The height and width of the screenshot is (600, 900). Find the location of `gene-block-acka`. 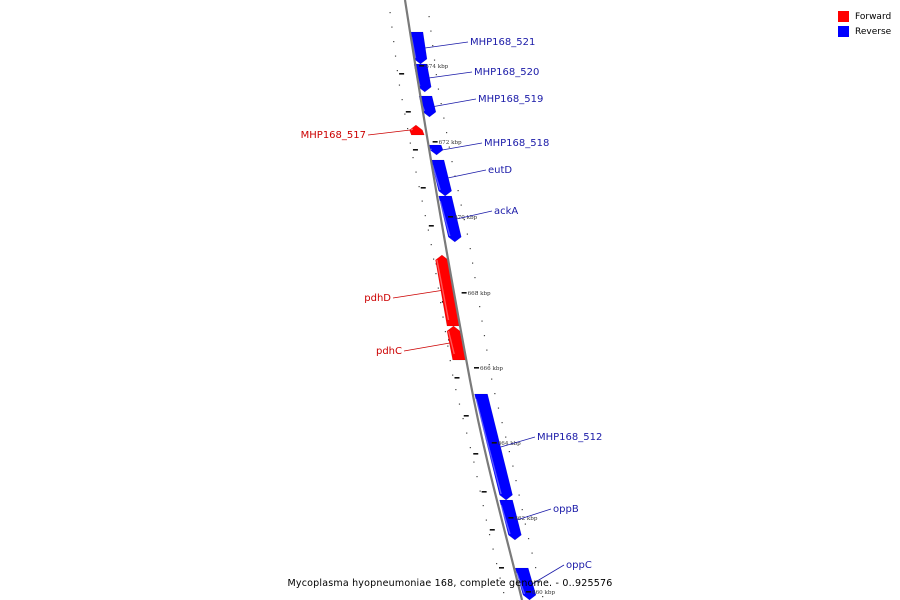

gene-block-acka is located at coordinates (450, 219).